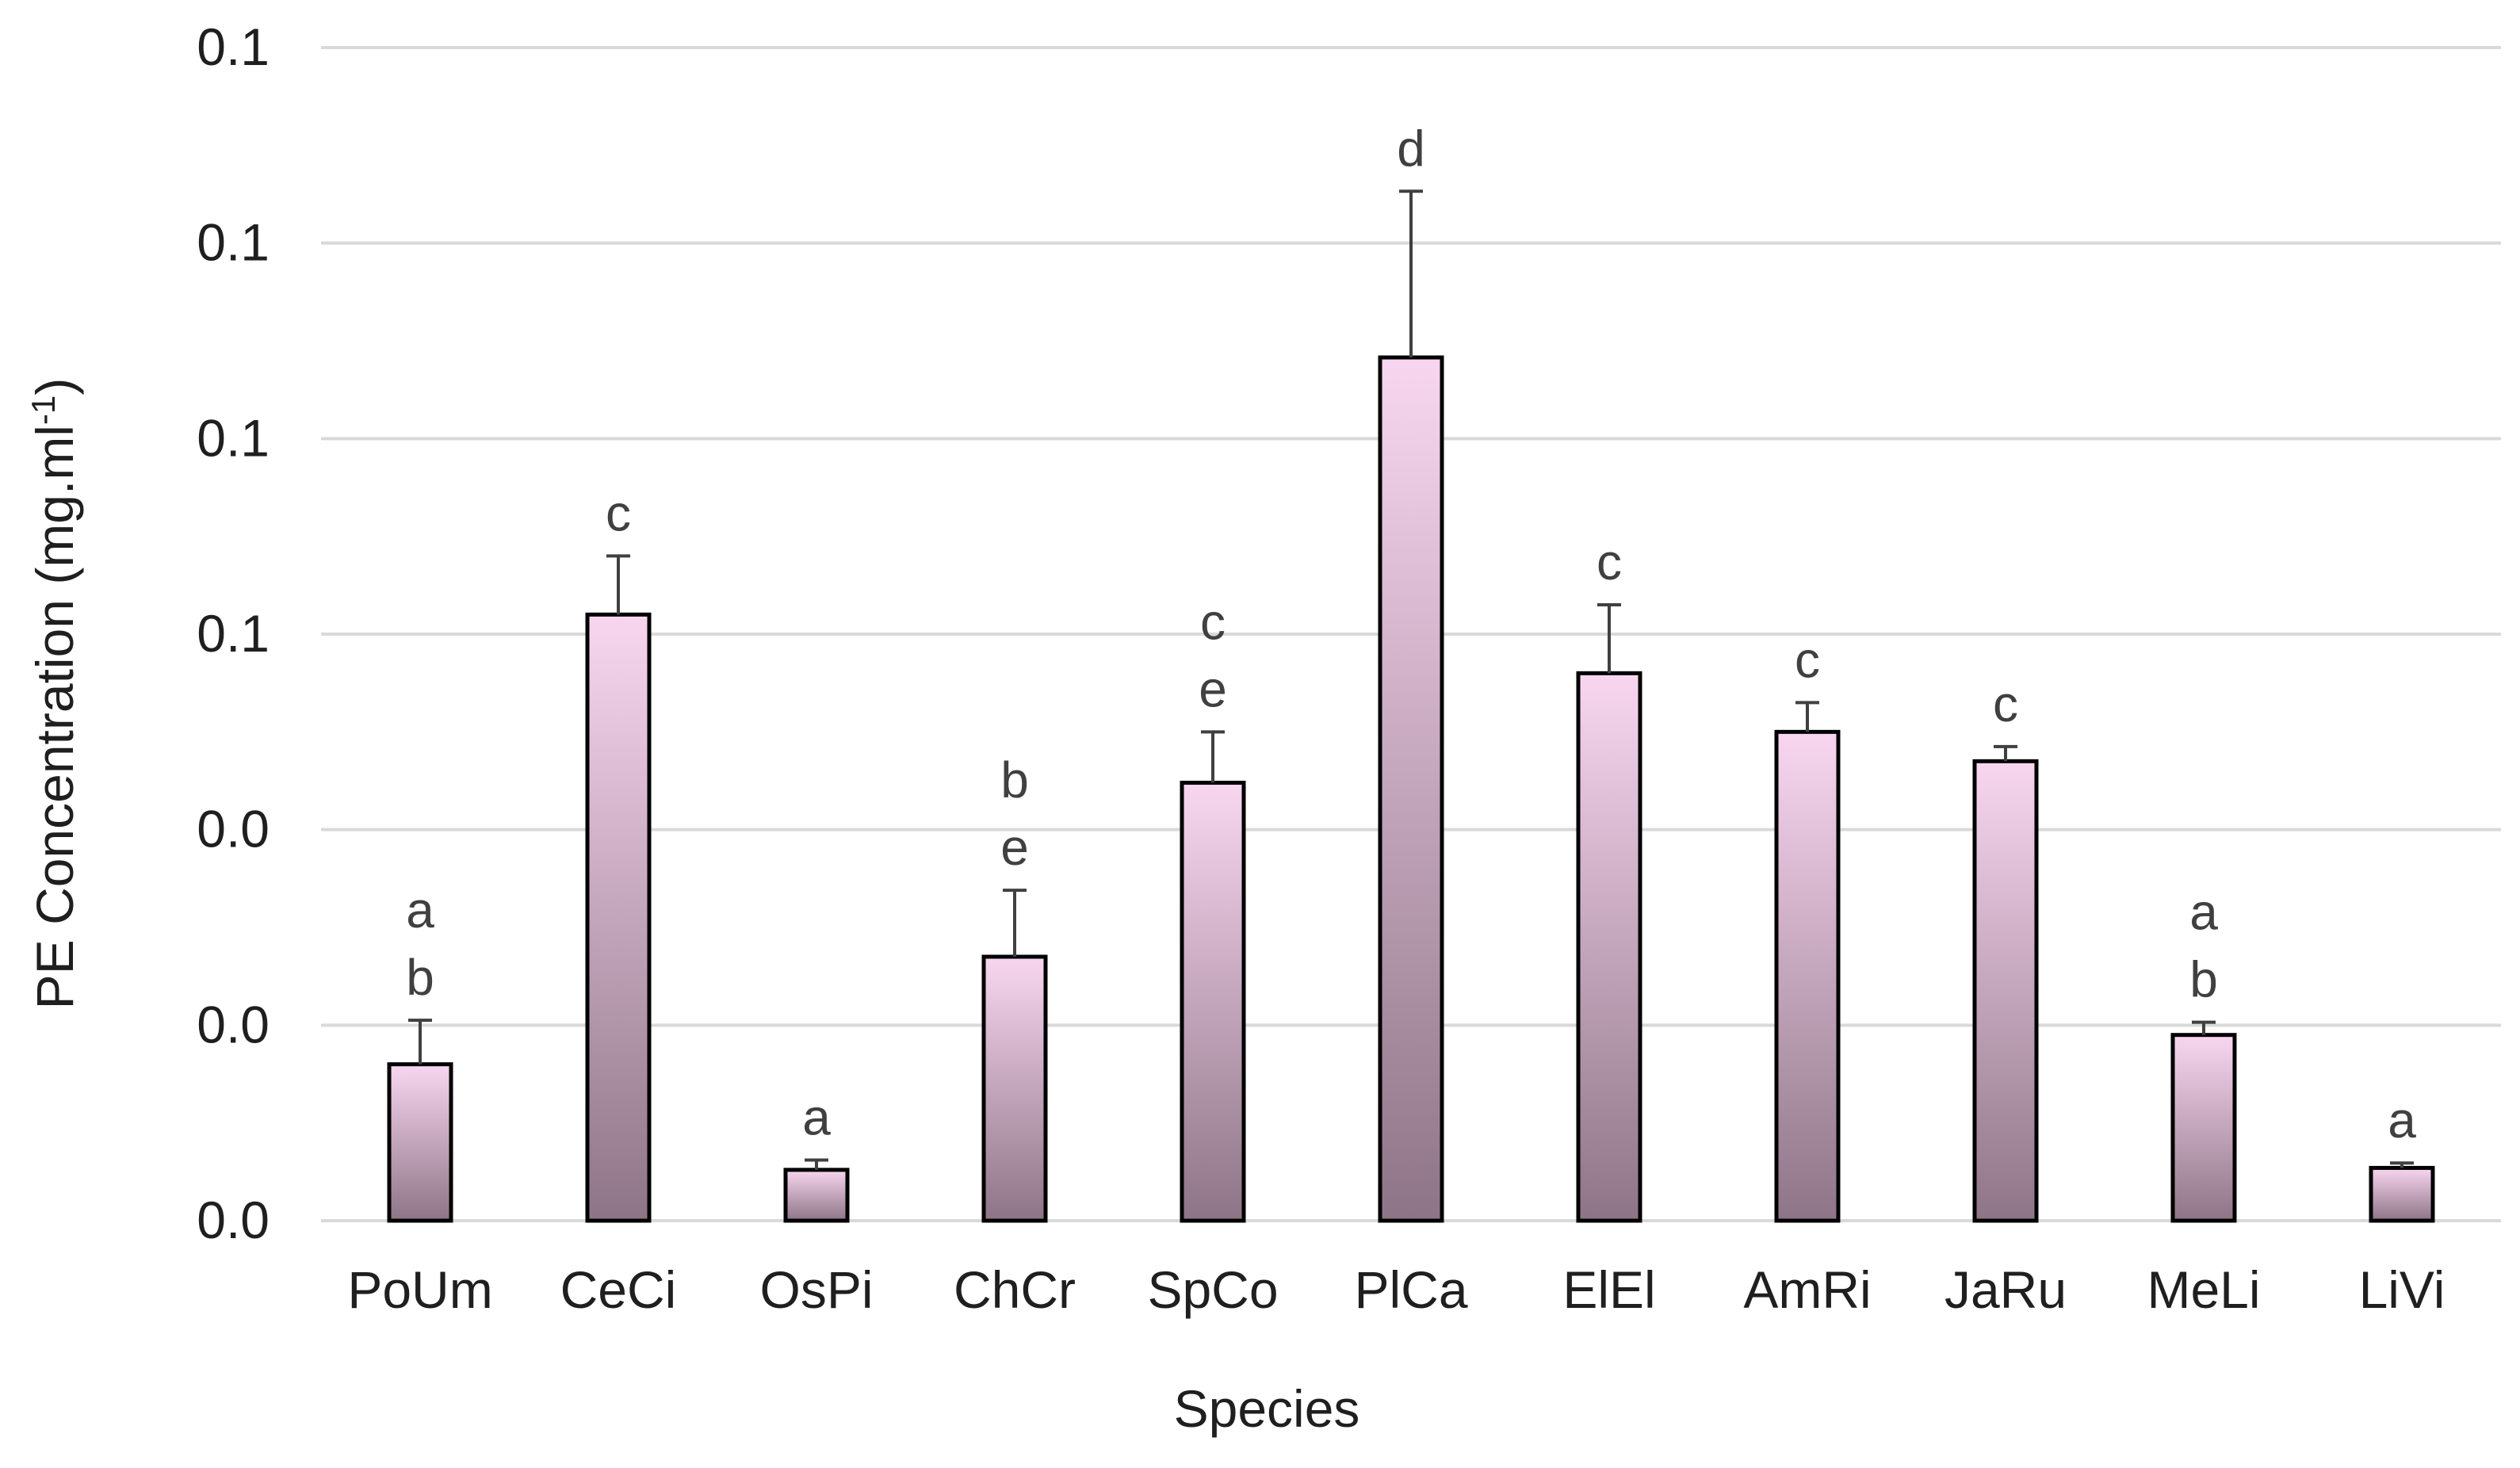 The width and height of the screenshot is (2520, 1468). Describe the element at coordinates (54, 387) in the screenshot. I see `y-axis-title-suffix: )` at that location.